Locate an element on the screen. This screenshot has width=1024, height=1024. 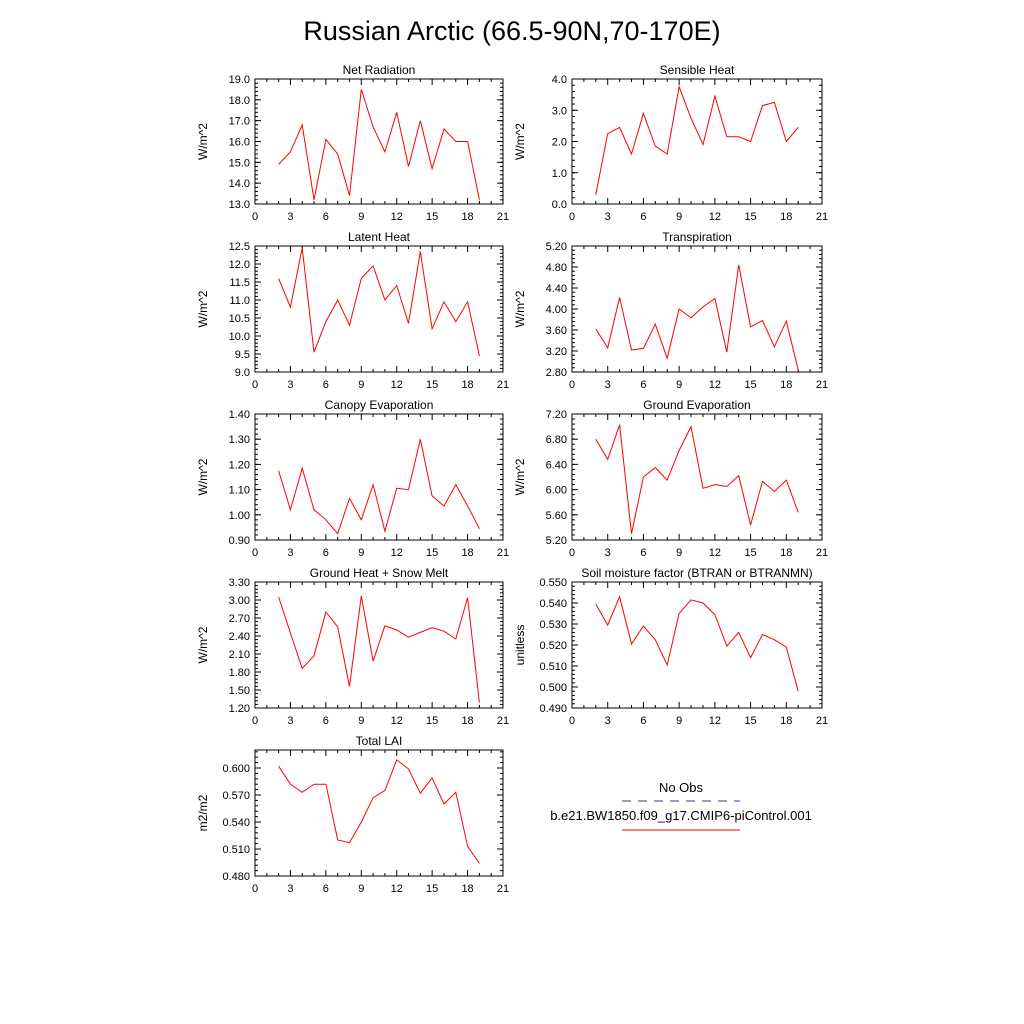
y-tick-label: 19.0 is located at coordinates (239, 80).